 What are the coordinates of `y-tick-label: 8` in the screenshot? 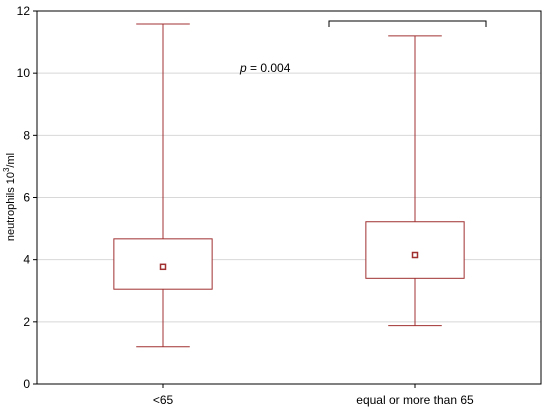 It's located at (26, 135).